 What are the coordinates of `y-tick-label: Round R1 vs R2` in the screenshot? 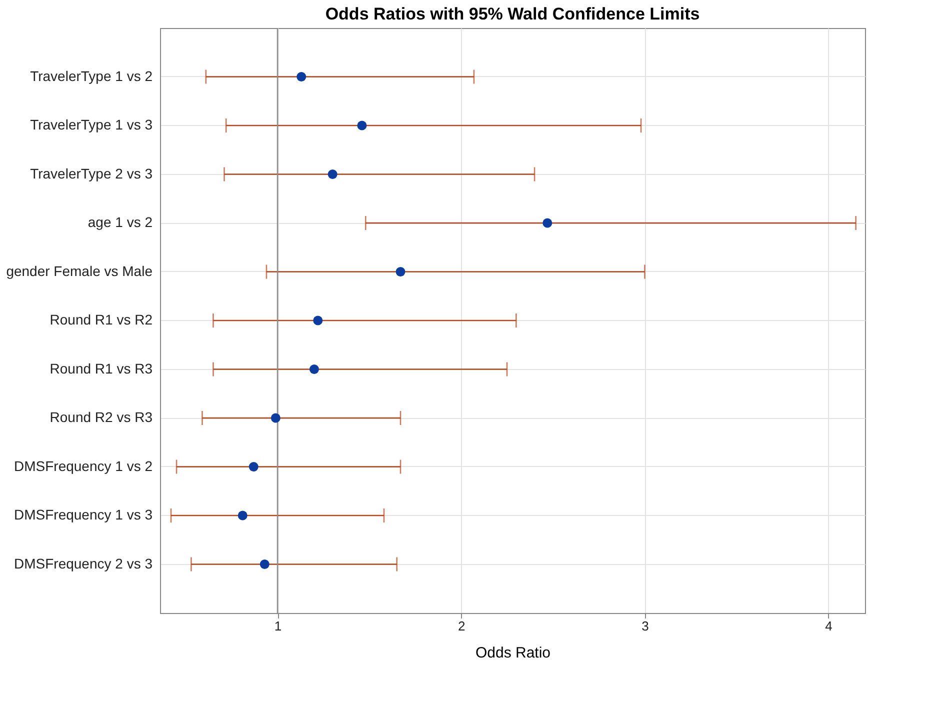 It's located at (101, 320).